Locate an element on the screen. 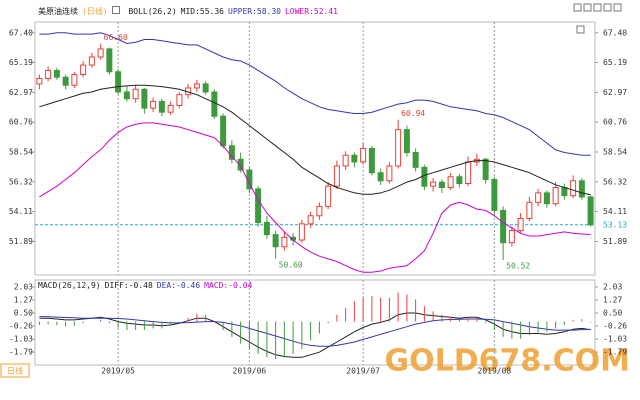 The image size is (640, 400). legend-entry: DEA:-0.46 is located at coordinates (178, 285).